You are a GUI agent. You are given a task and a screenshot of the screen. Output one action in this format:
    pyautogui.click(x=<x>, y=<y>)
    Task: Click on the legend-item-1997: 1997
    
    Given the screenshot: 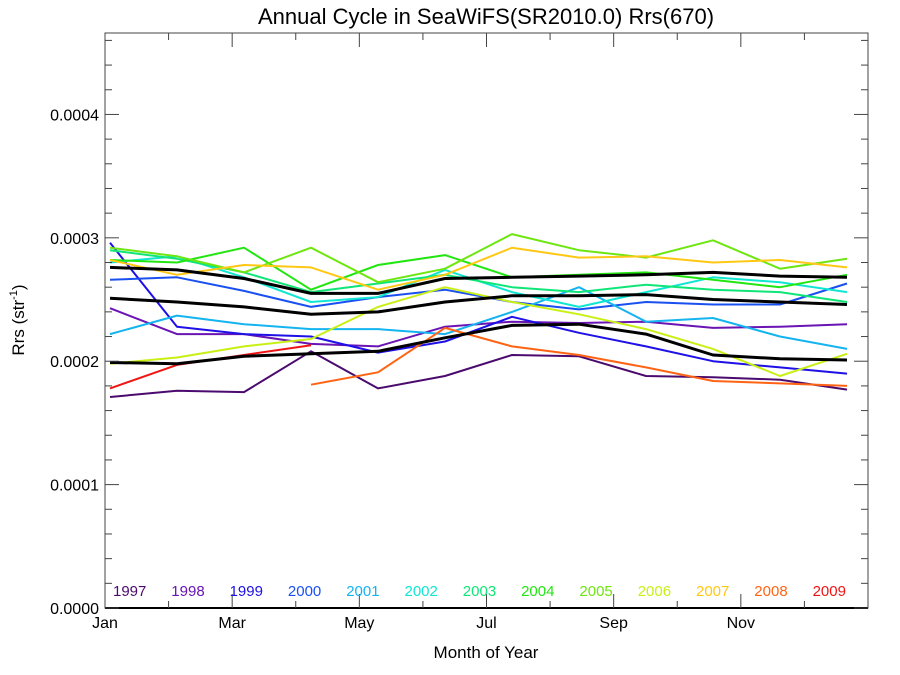 What is the action you would take?
    pyautogui.click(x=129, y=591)
    